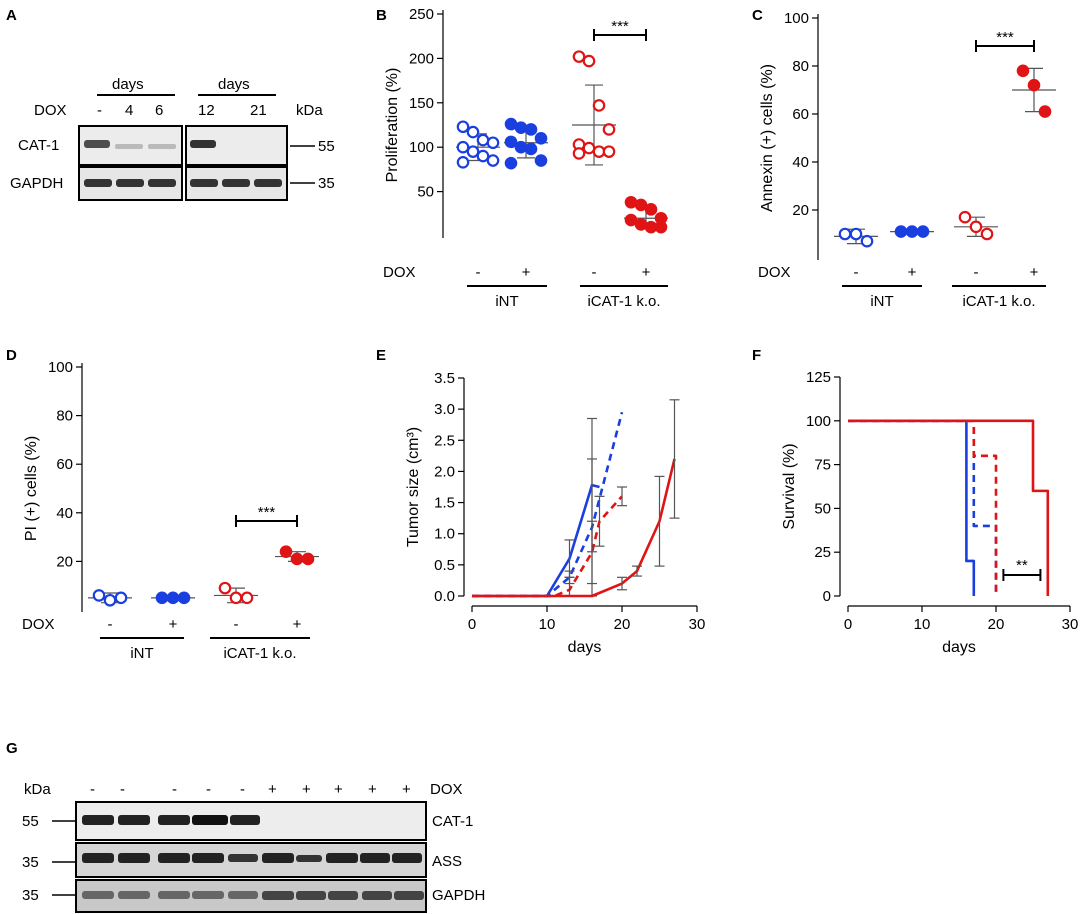  Describe the element at coordinates (623, 301) in the screenshot. I see `group-label-b: iCAT-1 k.o.` at that location.